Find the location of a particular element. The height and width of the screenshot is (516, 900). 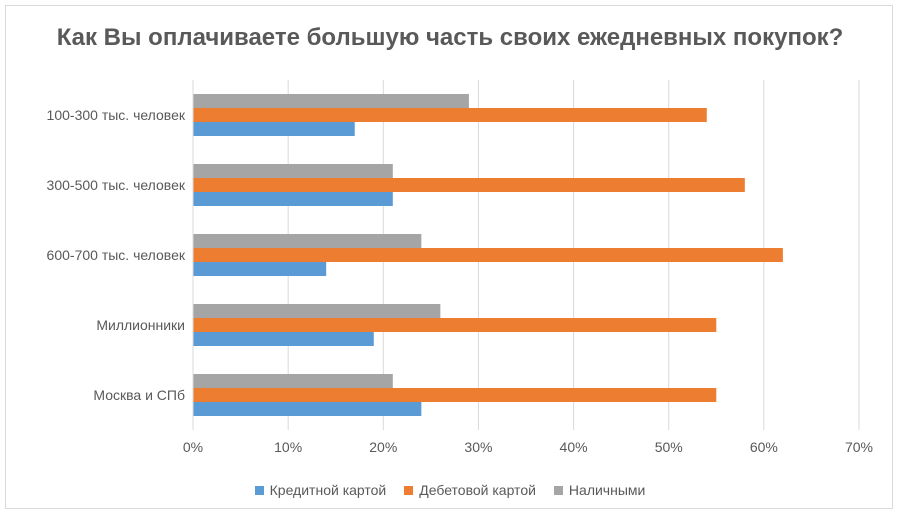

x-tick-label: 40% is located at coordinates (574, 447).